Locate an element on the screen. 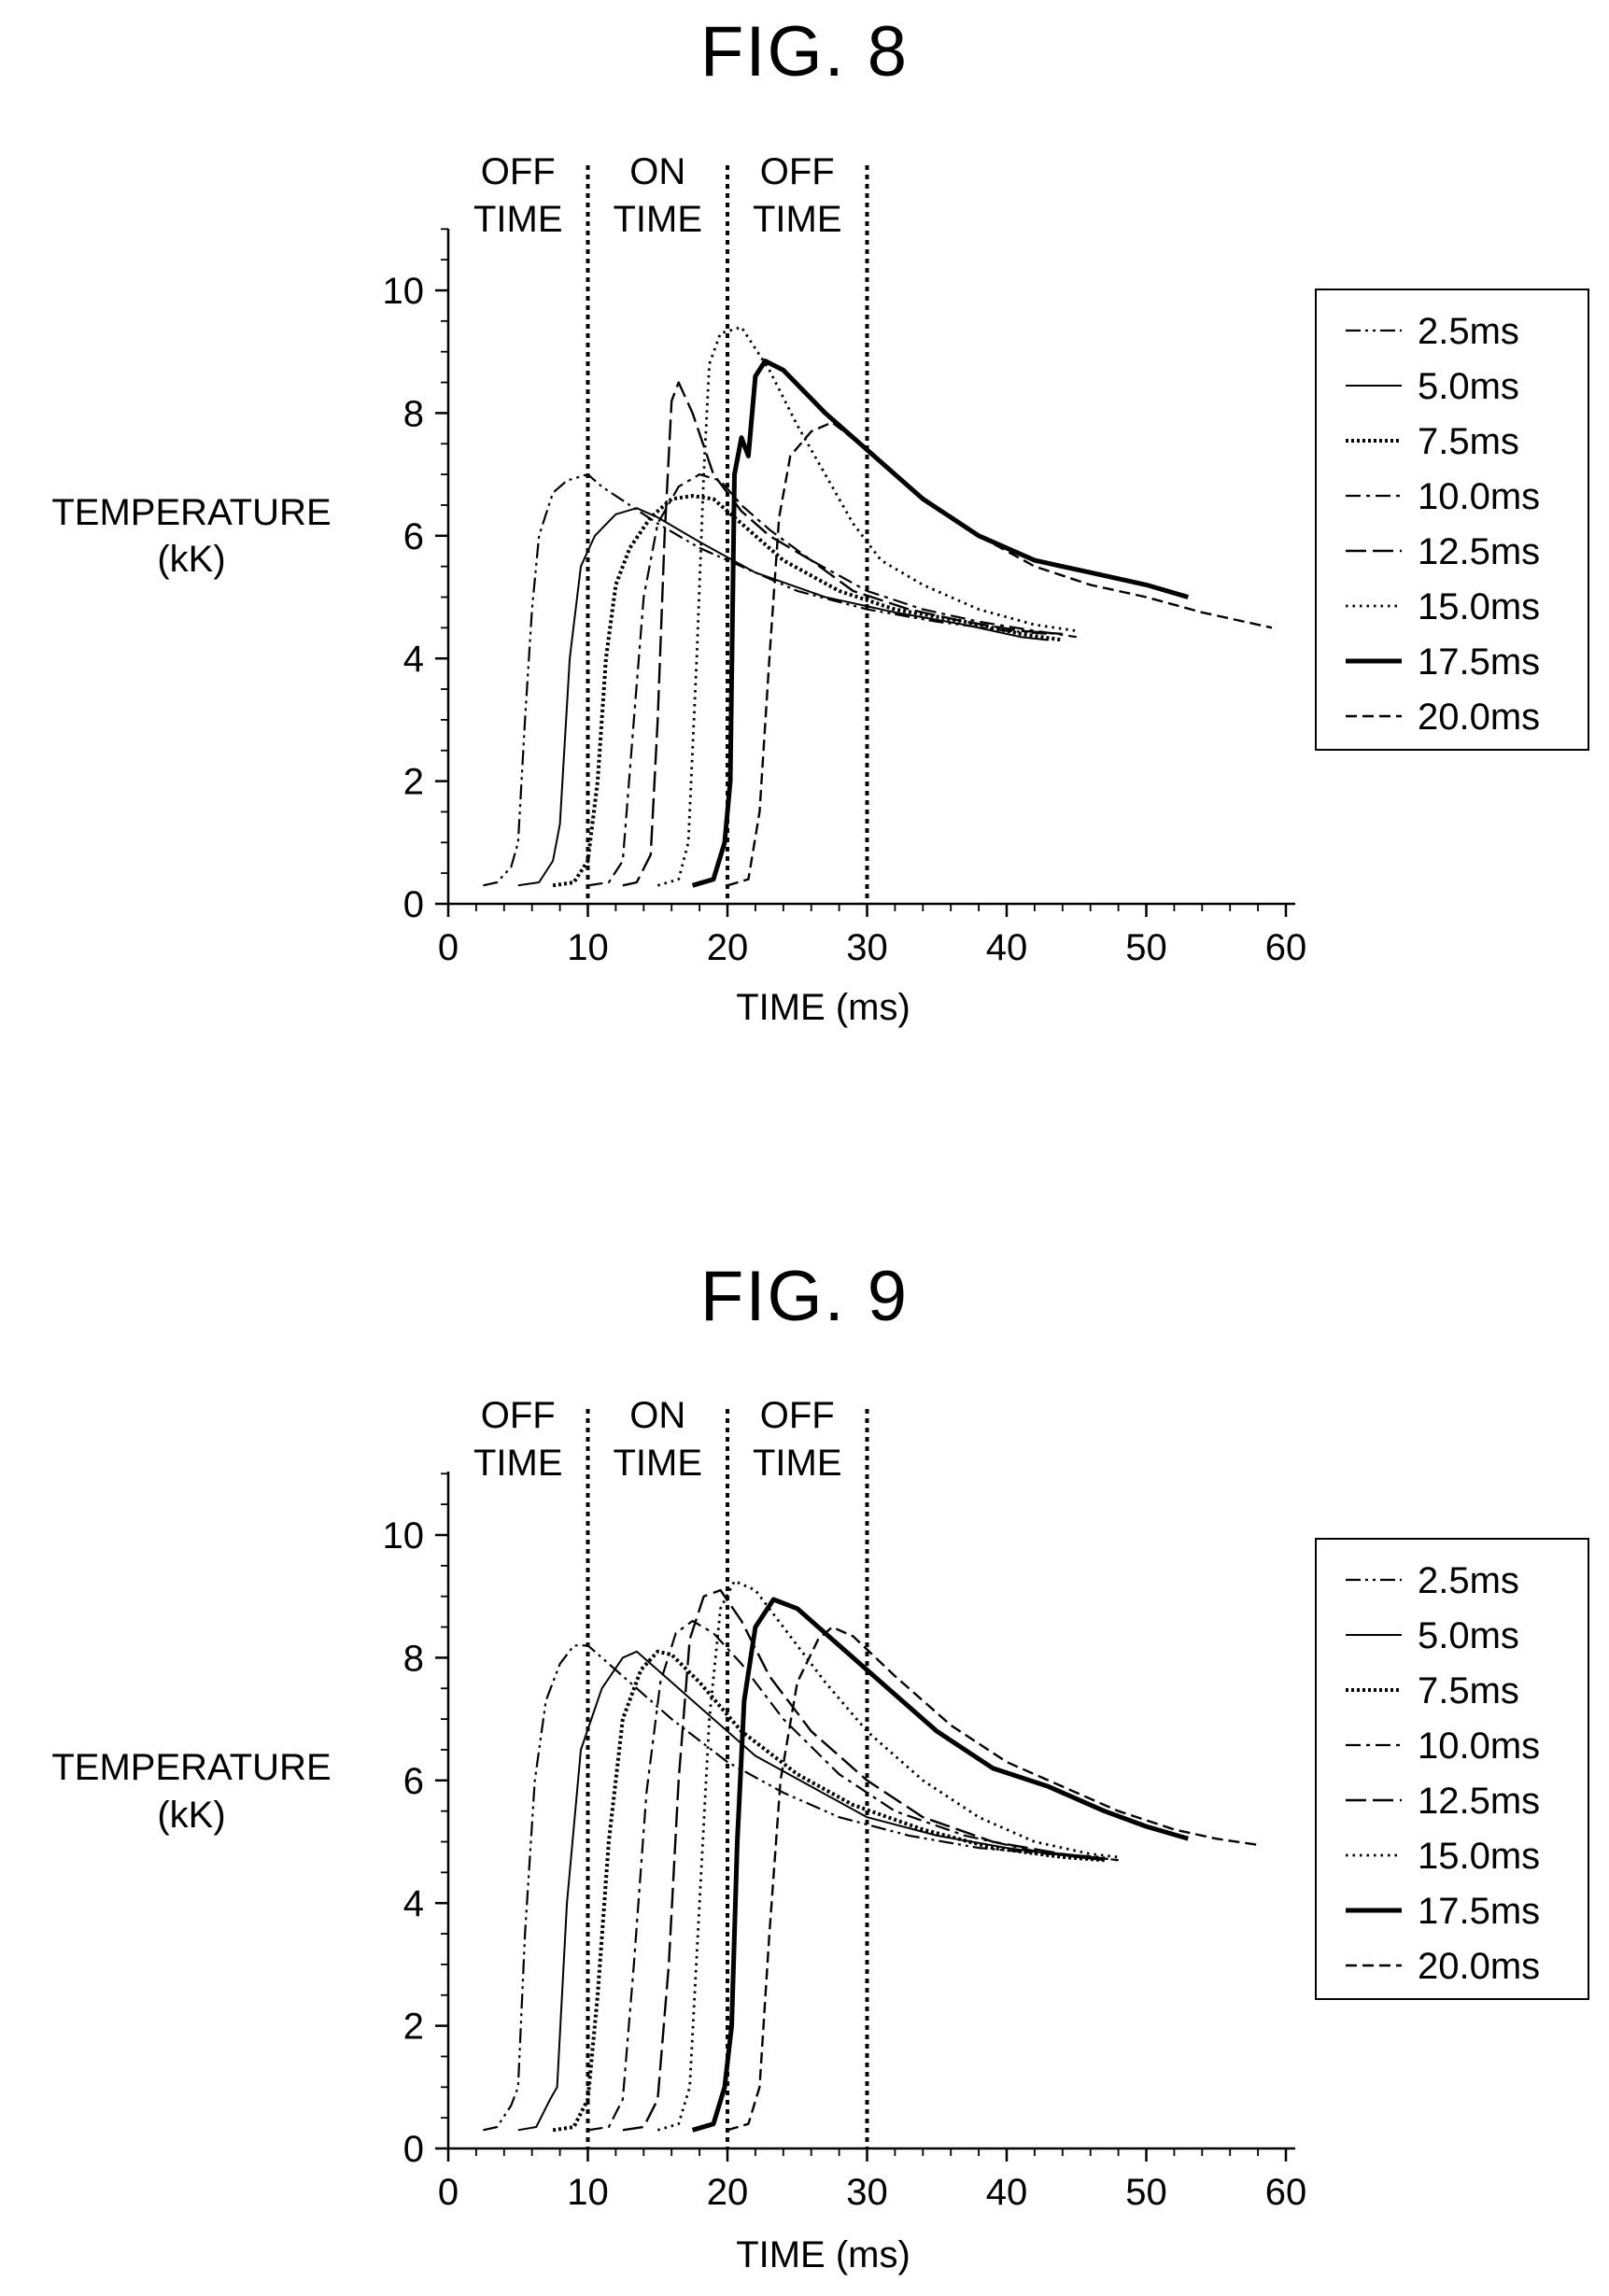  figure-8-title: FIG. 8 is located at coordinates (804, 52).